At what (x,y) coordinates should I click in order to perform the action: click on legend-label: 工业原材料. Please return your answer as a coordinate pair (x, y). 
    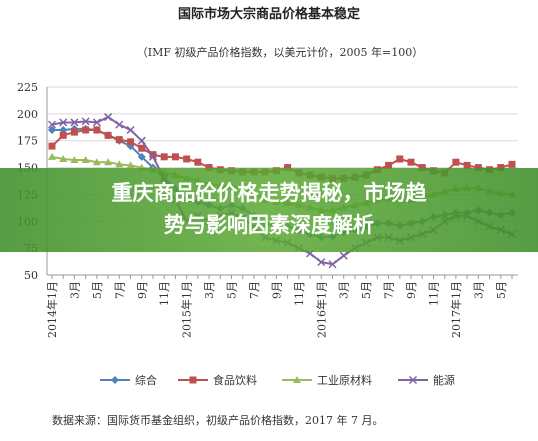
    Looking at the image, I should click on (344, 380).